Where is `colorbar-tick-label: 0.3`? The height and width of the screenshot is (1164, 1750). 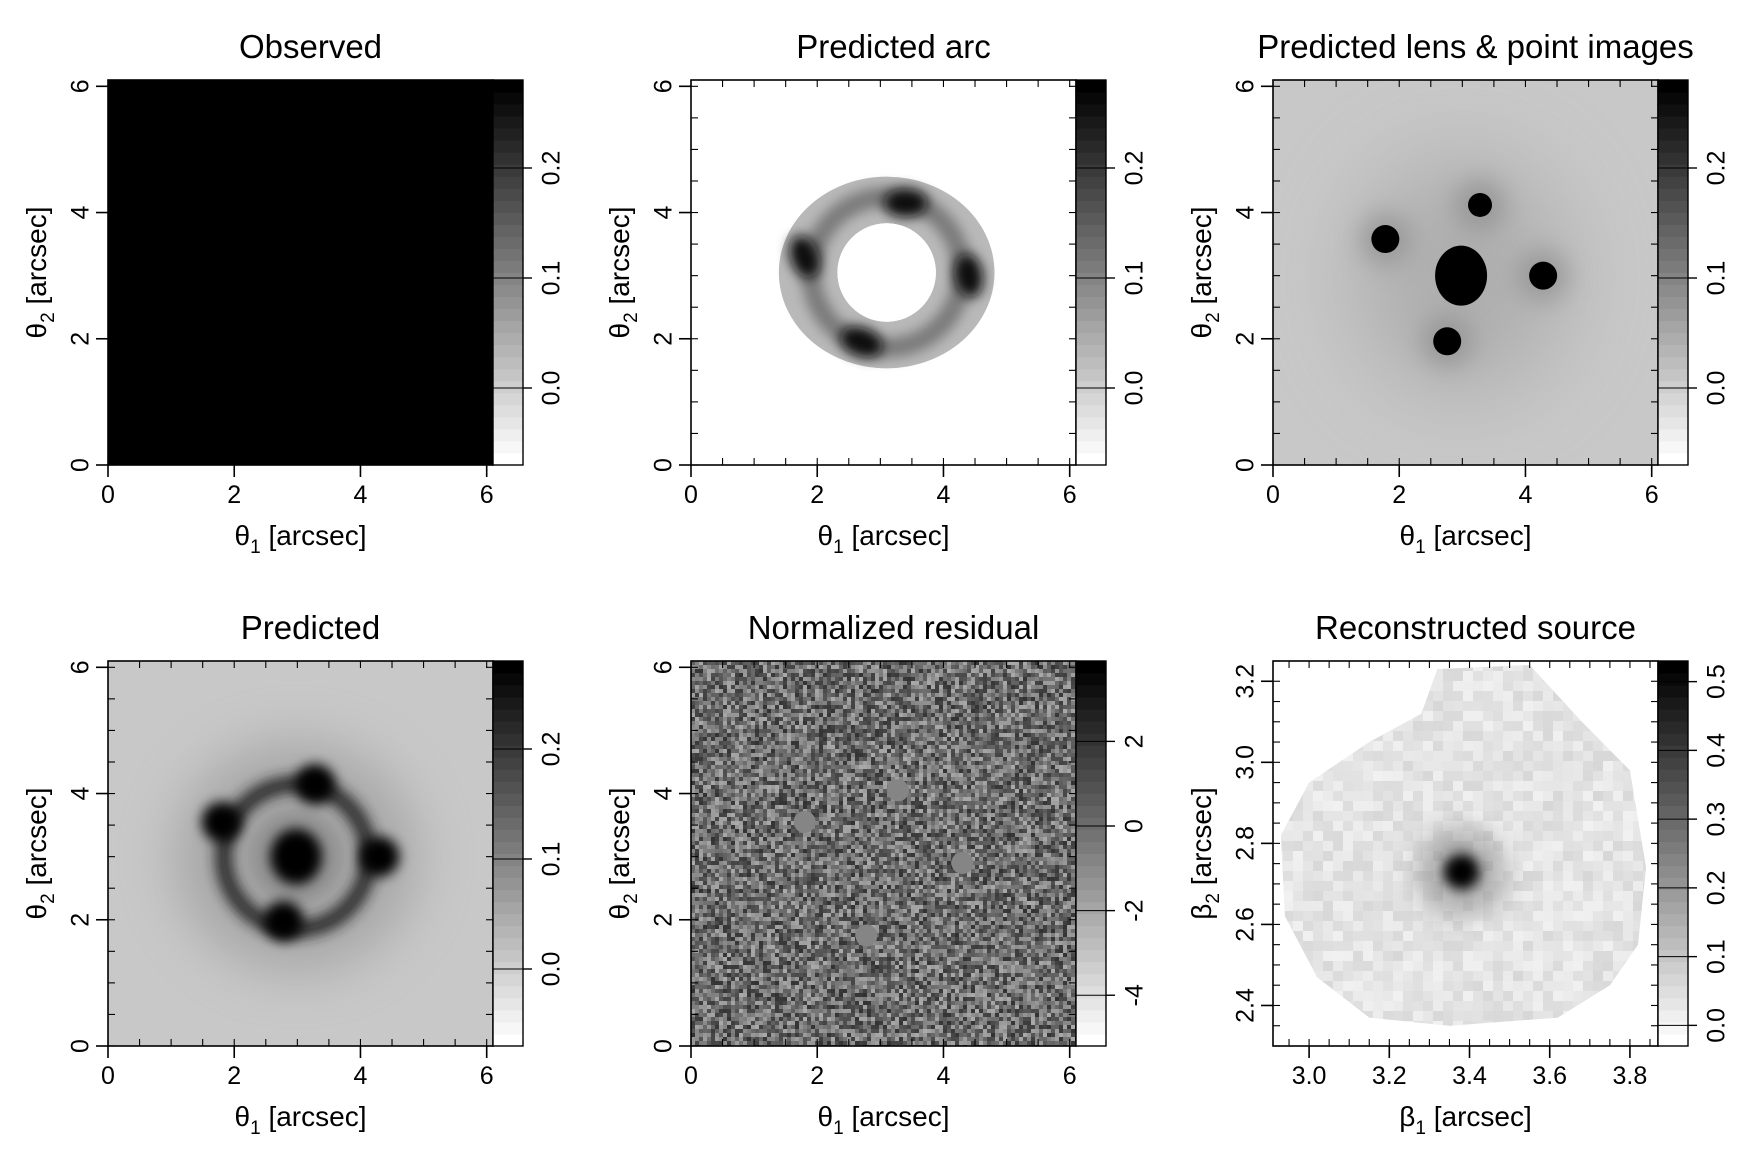 colorbar-tick-label: 0.3 is located at coordinates (1717, 819).